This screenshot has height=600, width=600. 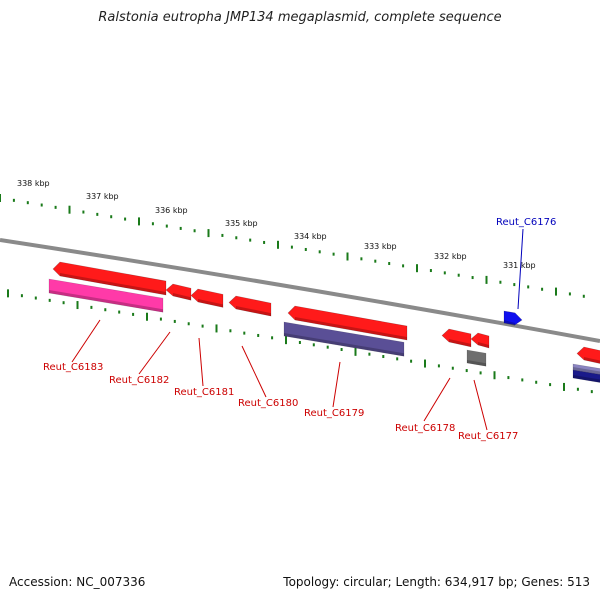 What do you see at coordinates (344, 345) in the screenshot?
I see `feature-Reut_C6179-purple-shade` at bounding box center [344, 345].